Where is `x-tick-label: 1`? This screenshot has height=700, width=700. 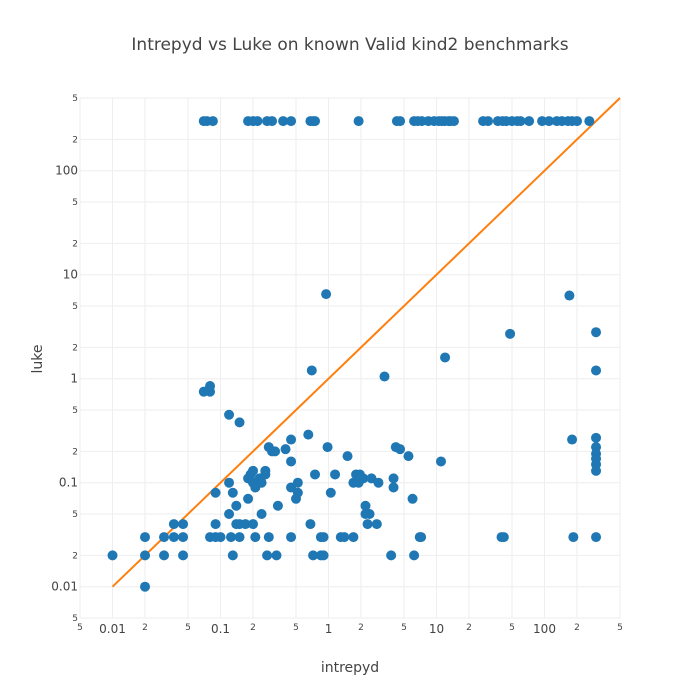
x-tick-label: 1 is located at coordinates (329, 629).